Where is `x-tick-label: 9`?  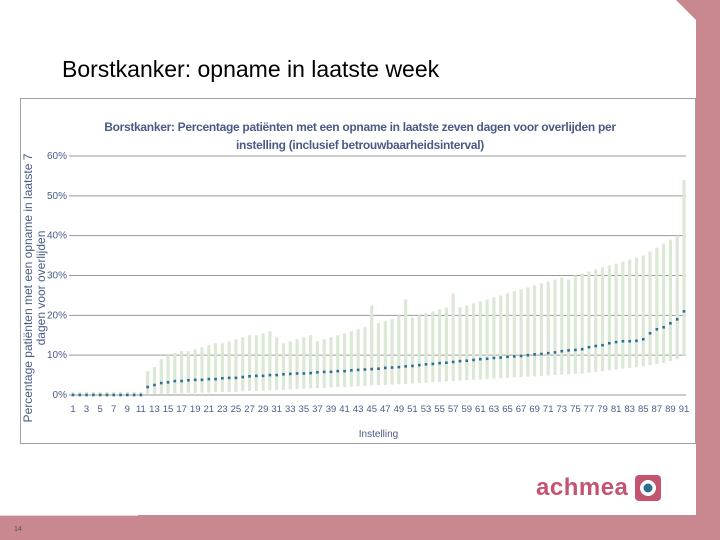
x-tick-label: 9 is located at coordinates (127, 409).